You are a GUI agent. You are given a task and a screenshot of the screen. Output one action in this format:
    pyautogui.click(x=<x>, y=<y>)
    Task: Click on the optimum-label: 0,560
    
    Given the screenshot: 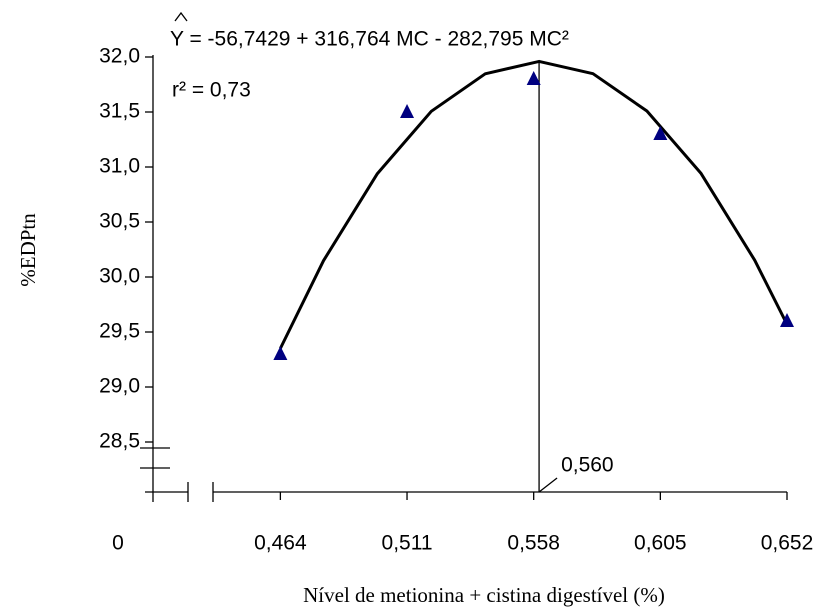 What is the action you would take?
    pyautogui.click(x=587, y=465)
    